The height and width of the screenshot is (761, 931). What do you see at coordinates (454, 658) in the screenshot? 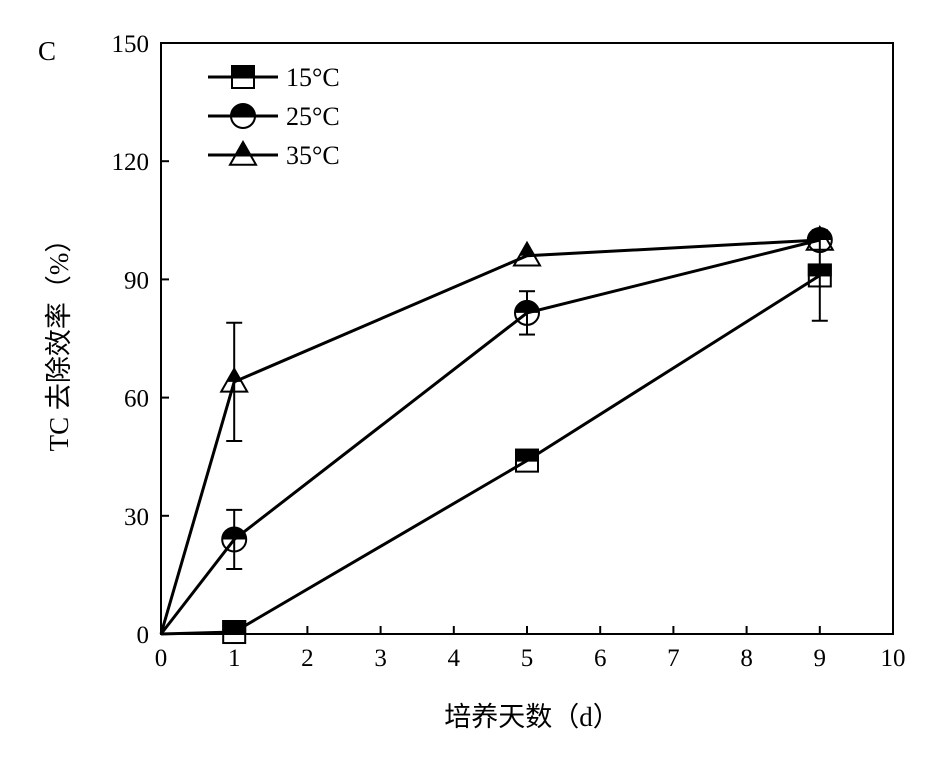
I see `x-tick-label: 4` at bounding box center [454, 658].